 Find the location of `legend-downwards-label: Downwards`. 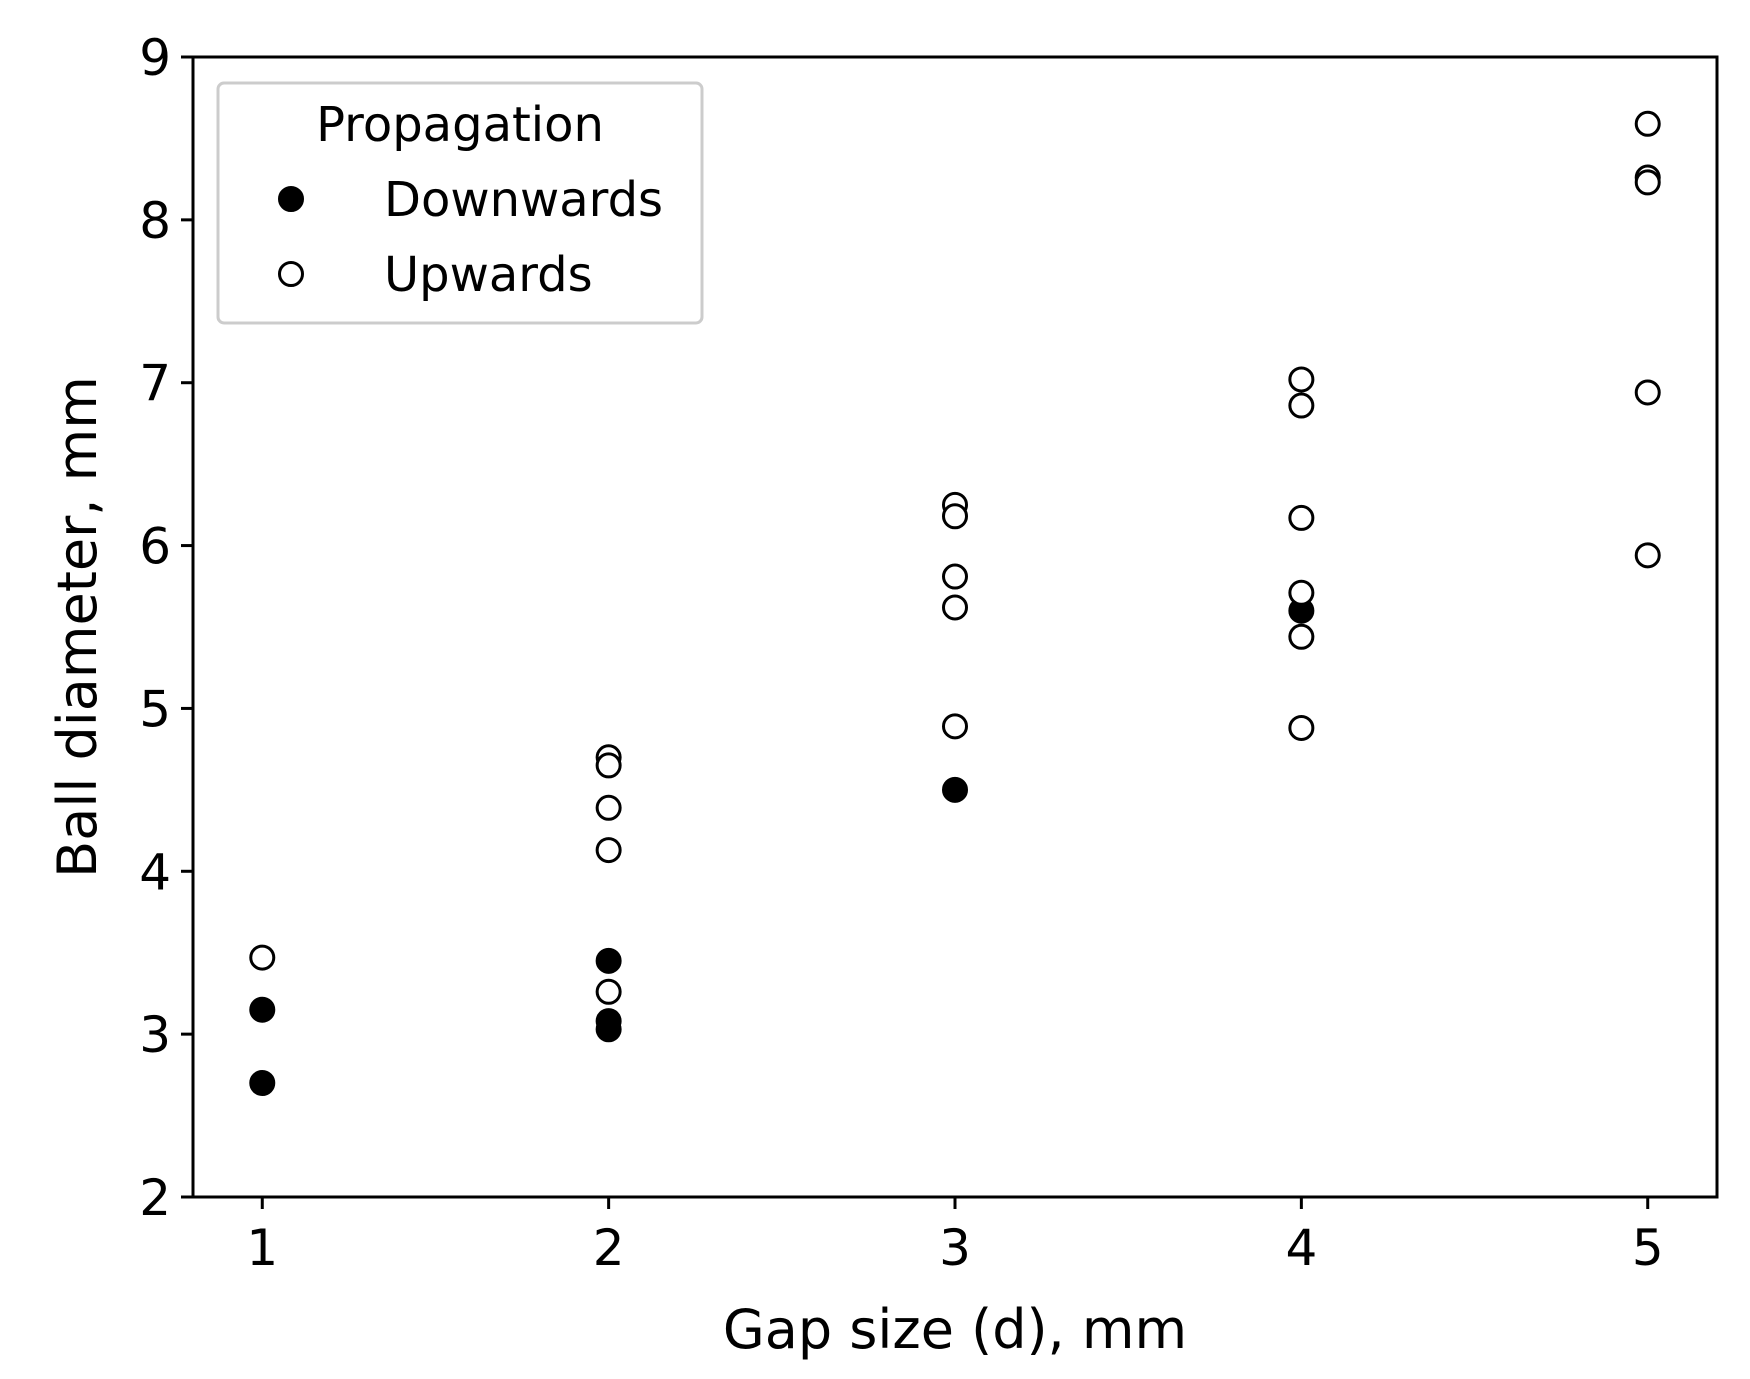

legend-downwards-label: Downwards is located at coordinates (523, 200).